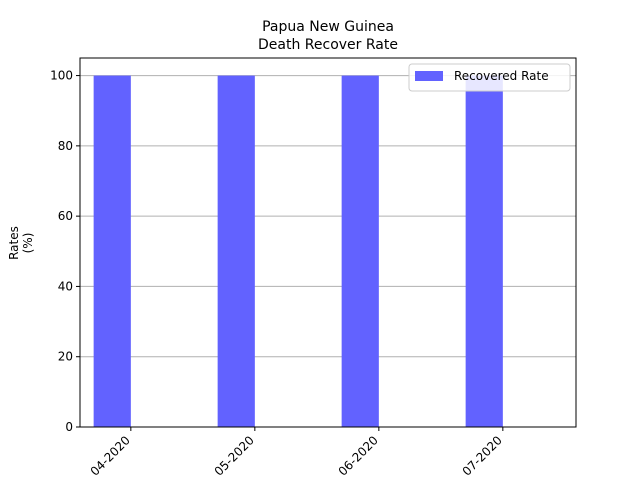  I want to click on bar-05-2020, so click(236, 251).